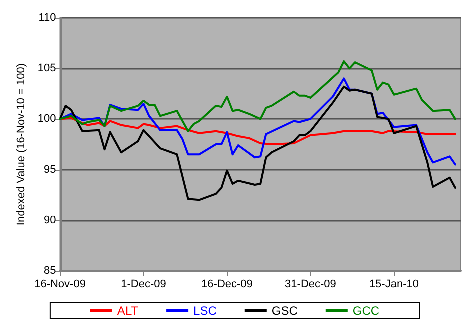 The image size is (470, 329). I want to click on y-axis-title: Indexed Value (16-Nov-10 = 100), so click(22, 144).